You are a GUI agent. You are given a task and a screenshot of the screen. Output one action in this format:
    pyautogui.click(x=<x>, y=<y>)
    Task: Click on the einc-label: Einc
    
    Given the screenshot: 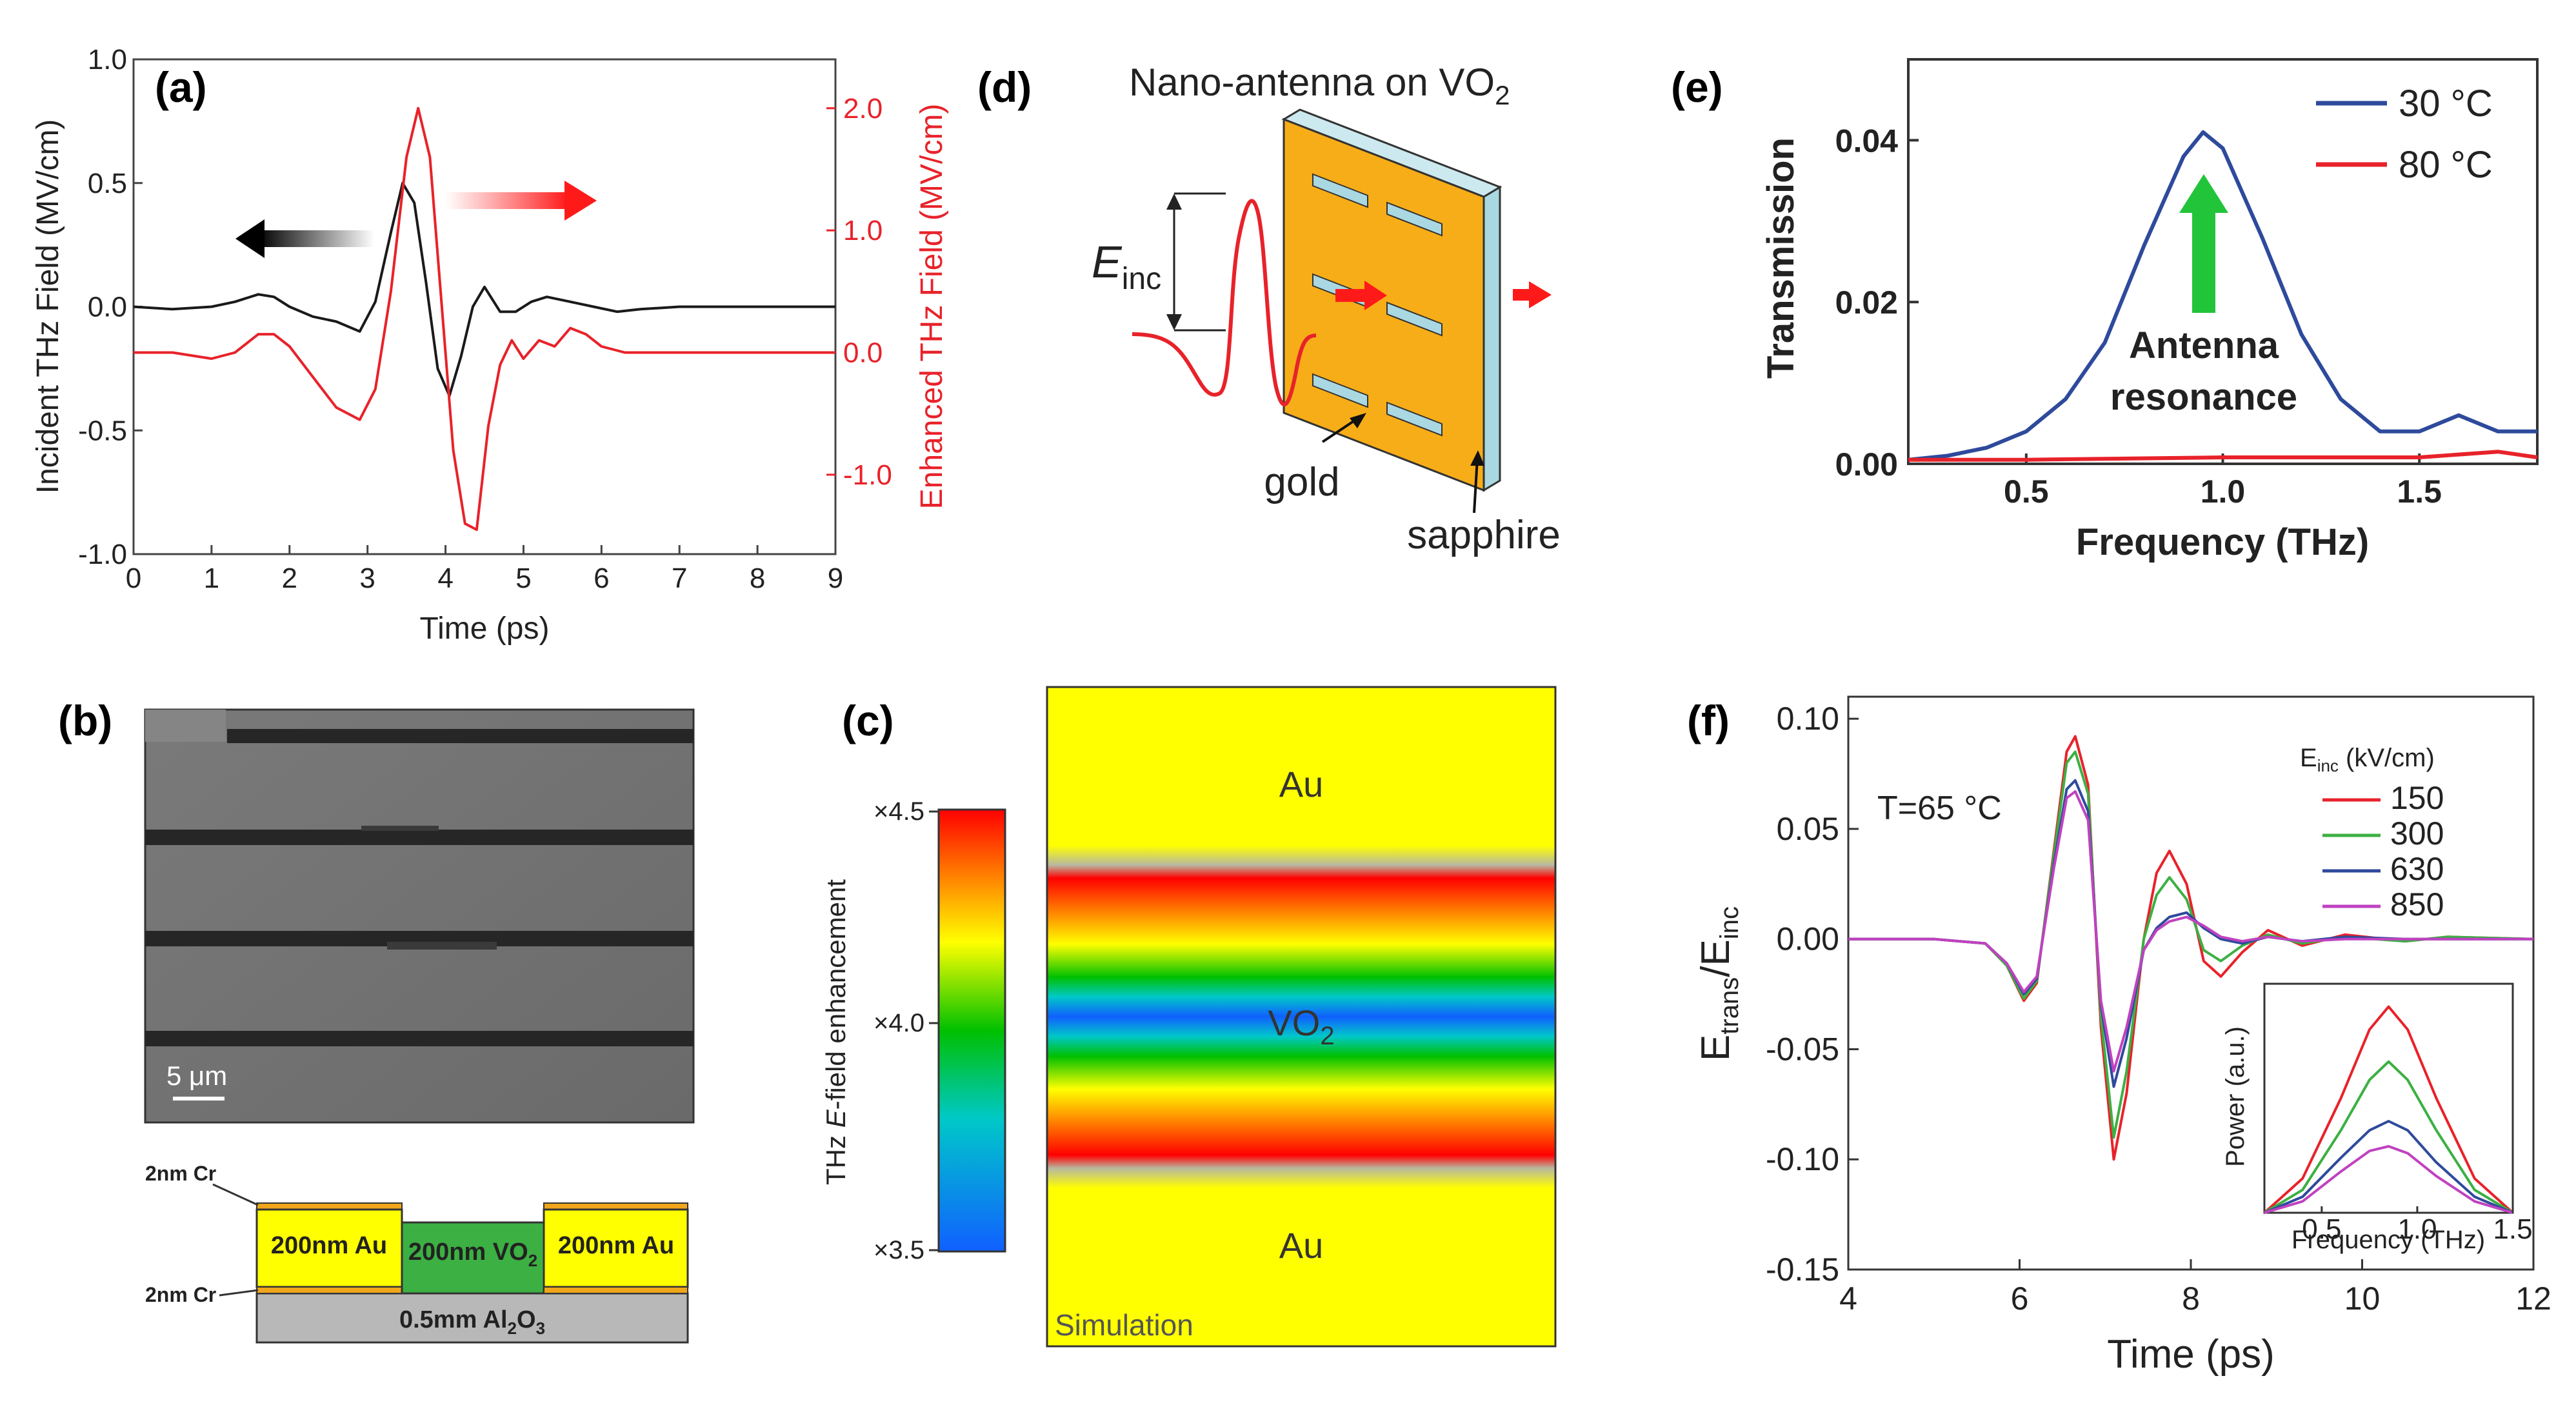 What is the action you would take?
    pyautogui.click(x=1126, y=266)
    